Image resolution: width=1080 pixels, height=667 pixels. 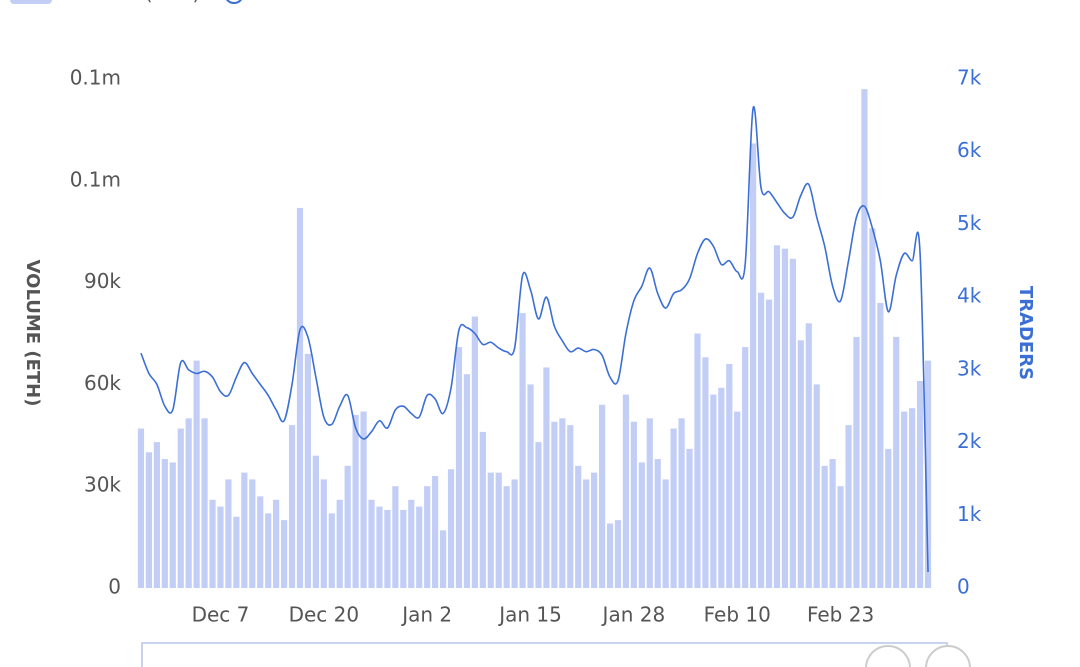 I want to click on x-tick-label: Feb 10, so click(x=737, y=615).